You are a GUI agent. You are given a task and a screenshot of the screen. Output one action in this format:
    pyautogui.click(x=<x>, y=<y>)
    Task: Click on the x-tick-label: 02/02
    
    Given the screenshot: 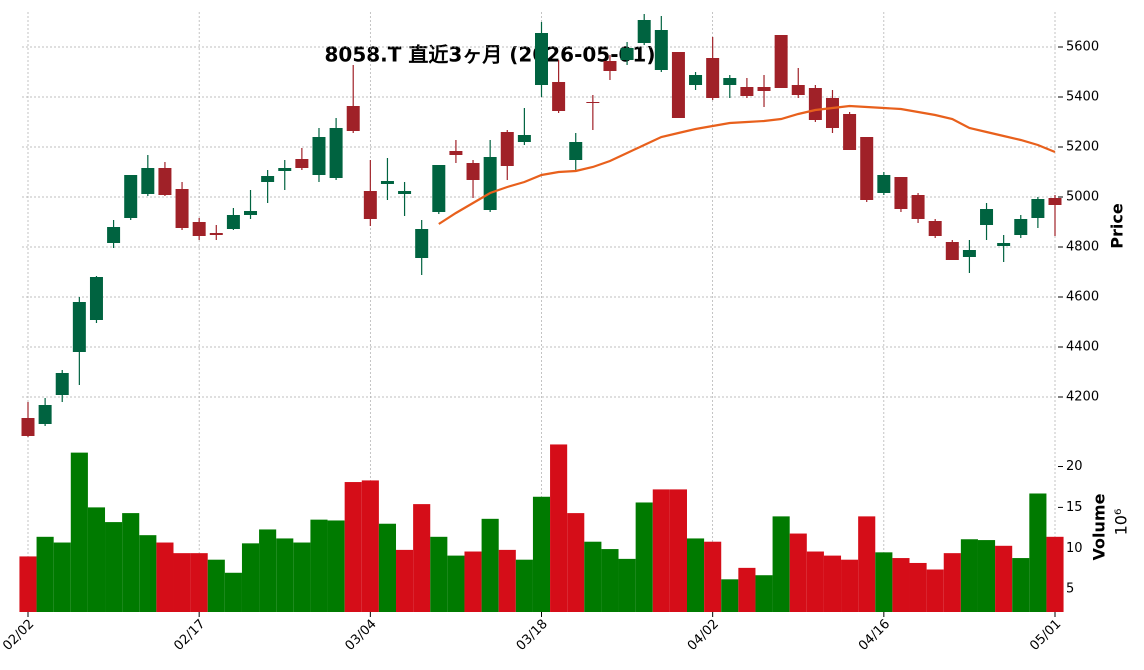 What is the action you would take?
    pyautogui.click(x=18, y=635)
    